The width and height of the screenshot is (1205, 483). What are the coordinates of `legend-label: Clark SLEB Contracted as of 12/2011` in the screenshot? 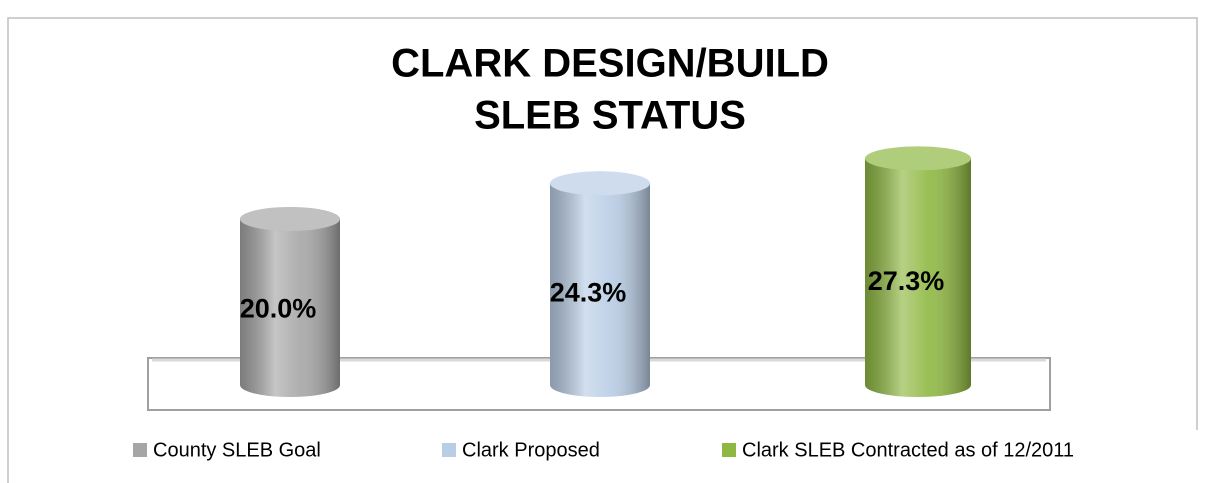 It's located at (908, 450).